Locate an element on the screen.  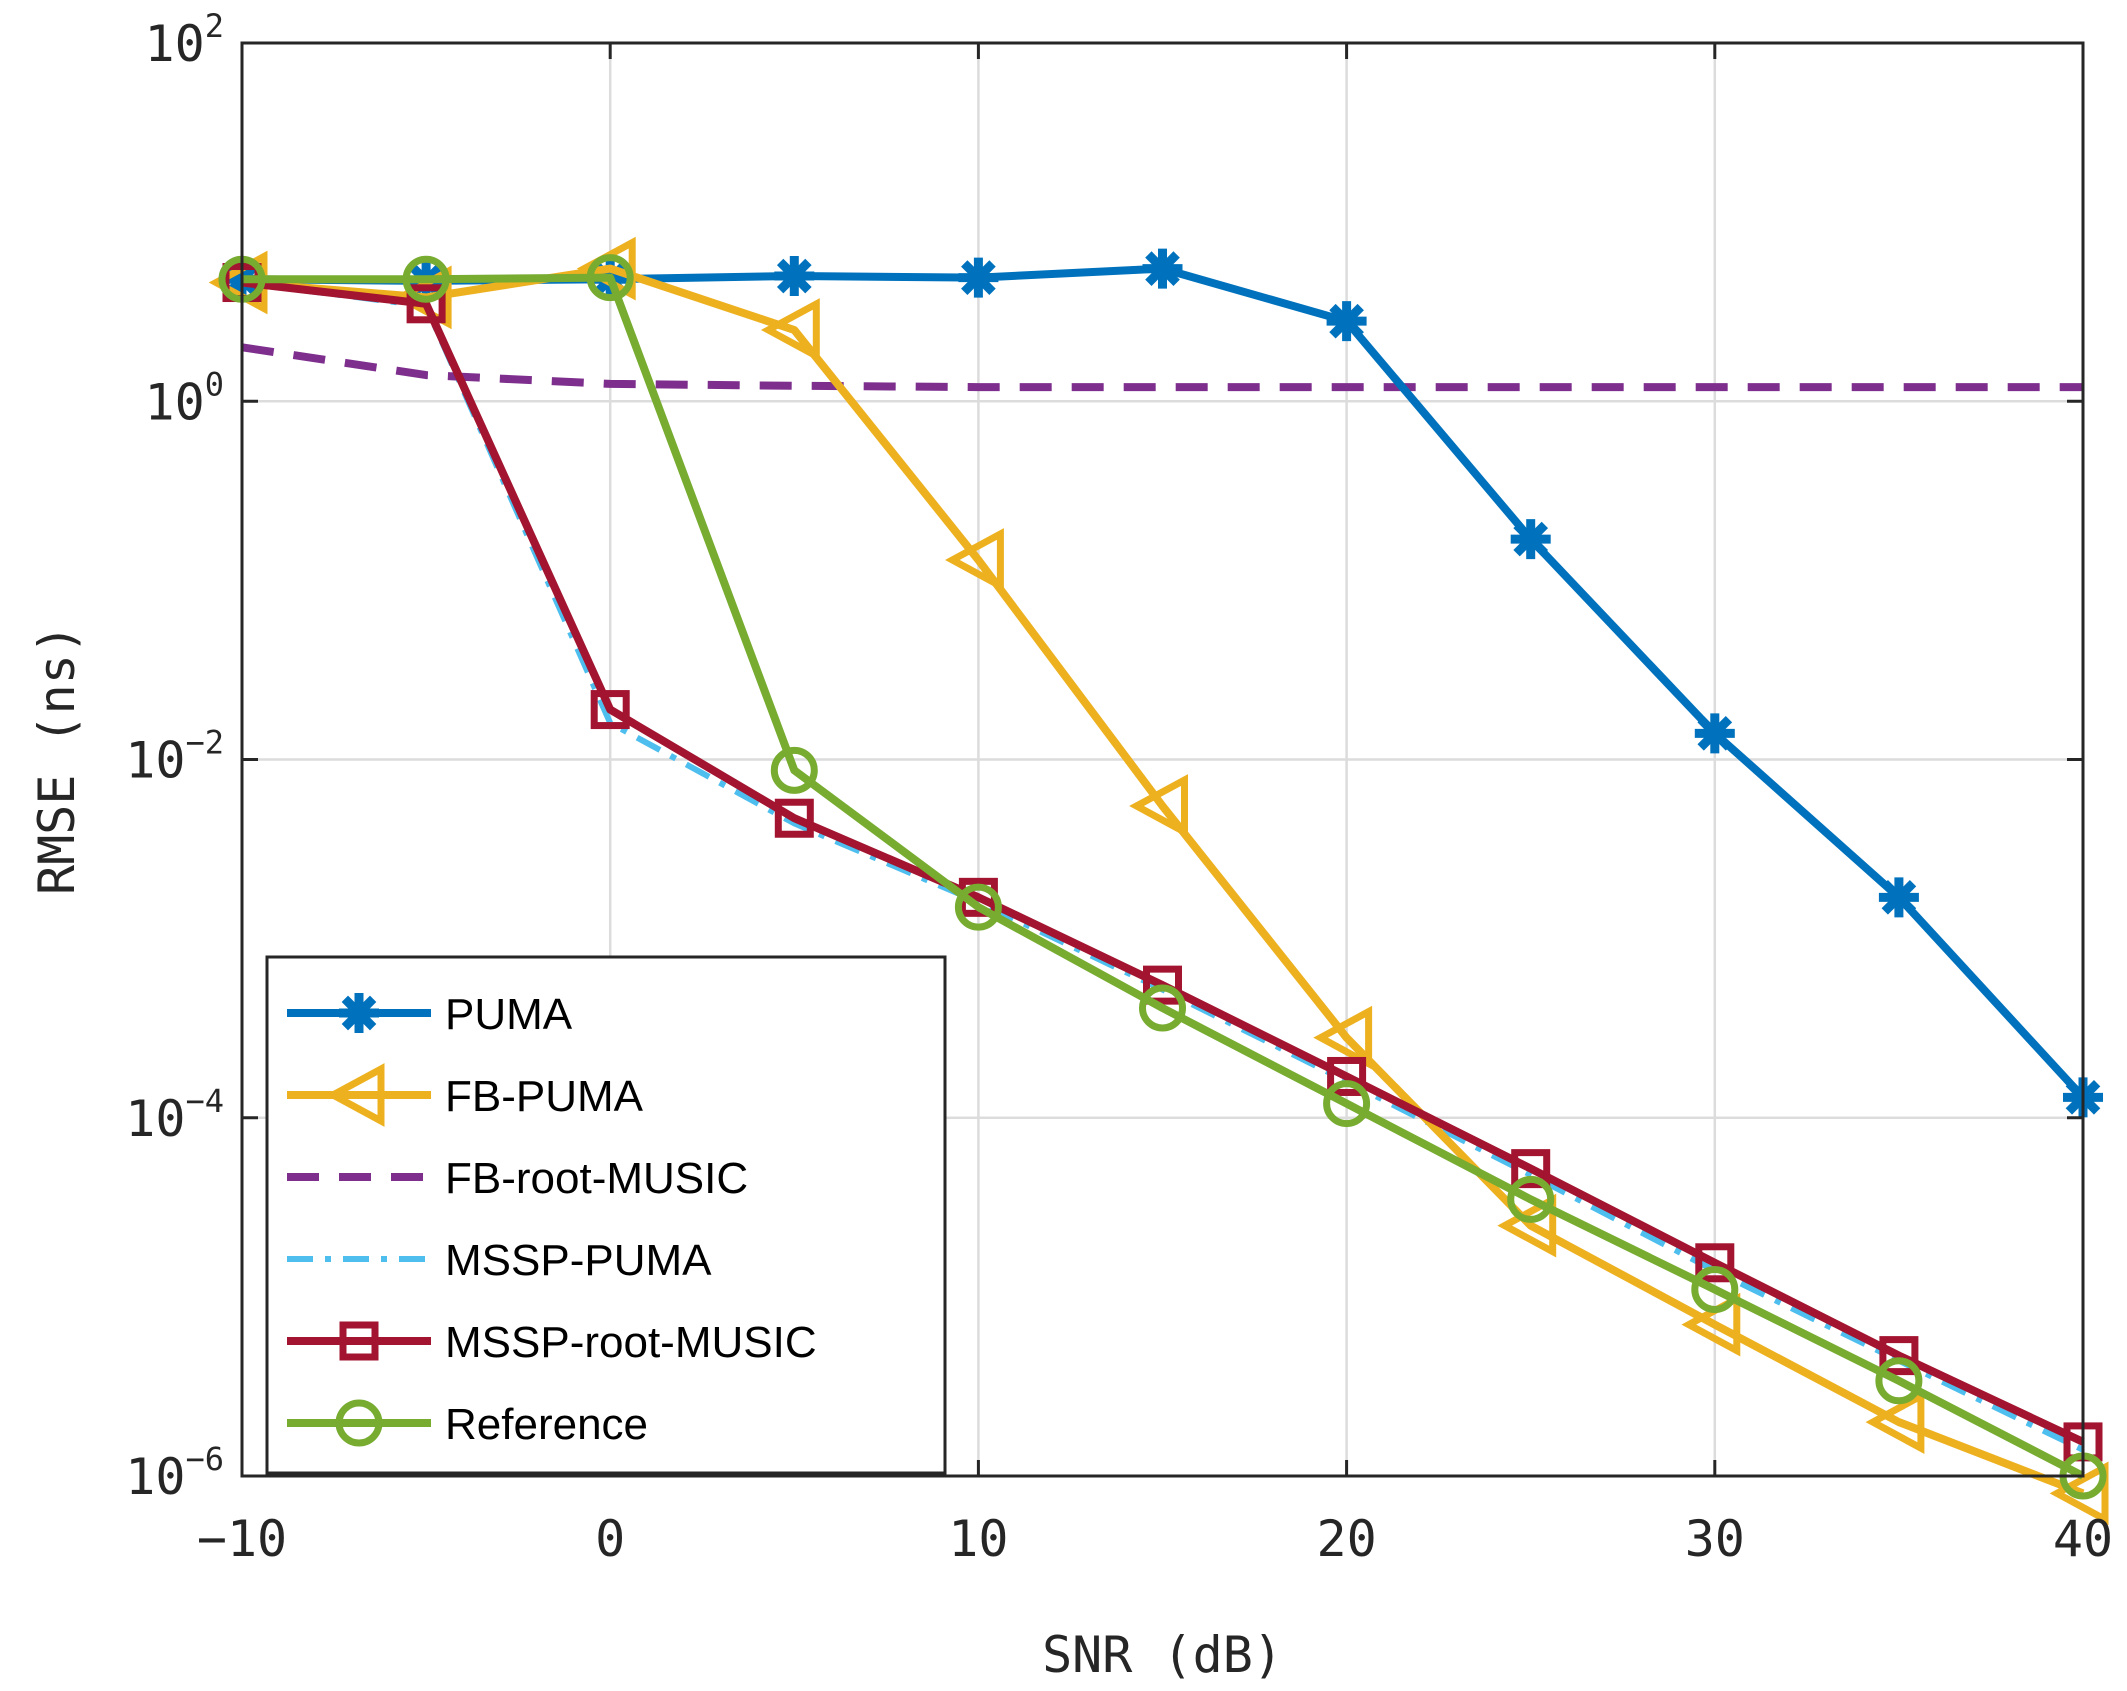
legend-box is located at coordinates (606, 1215).